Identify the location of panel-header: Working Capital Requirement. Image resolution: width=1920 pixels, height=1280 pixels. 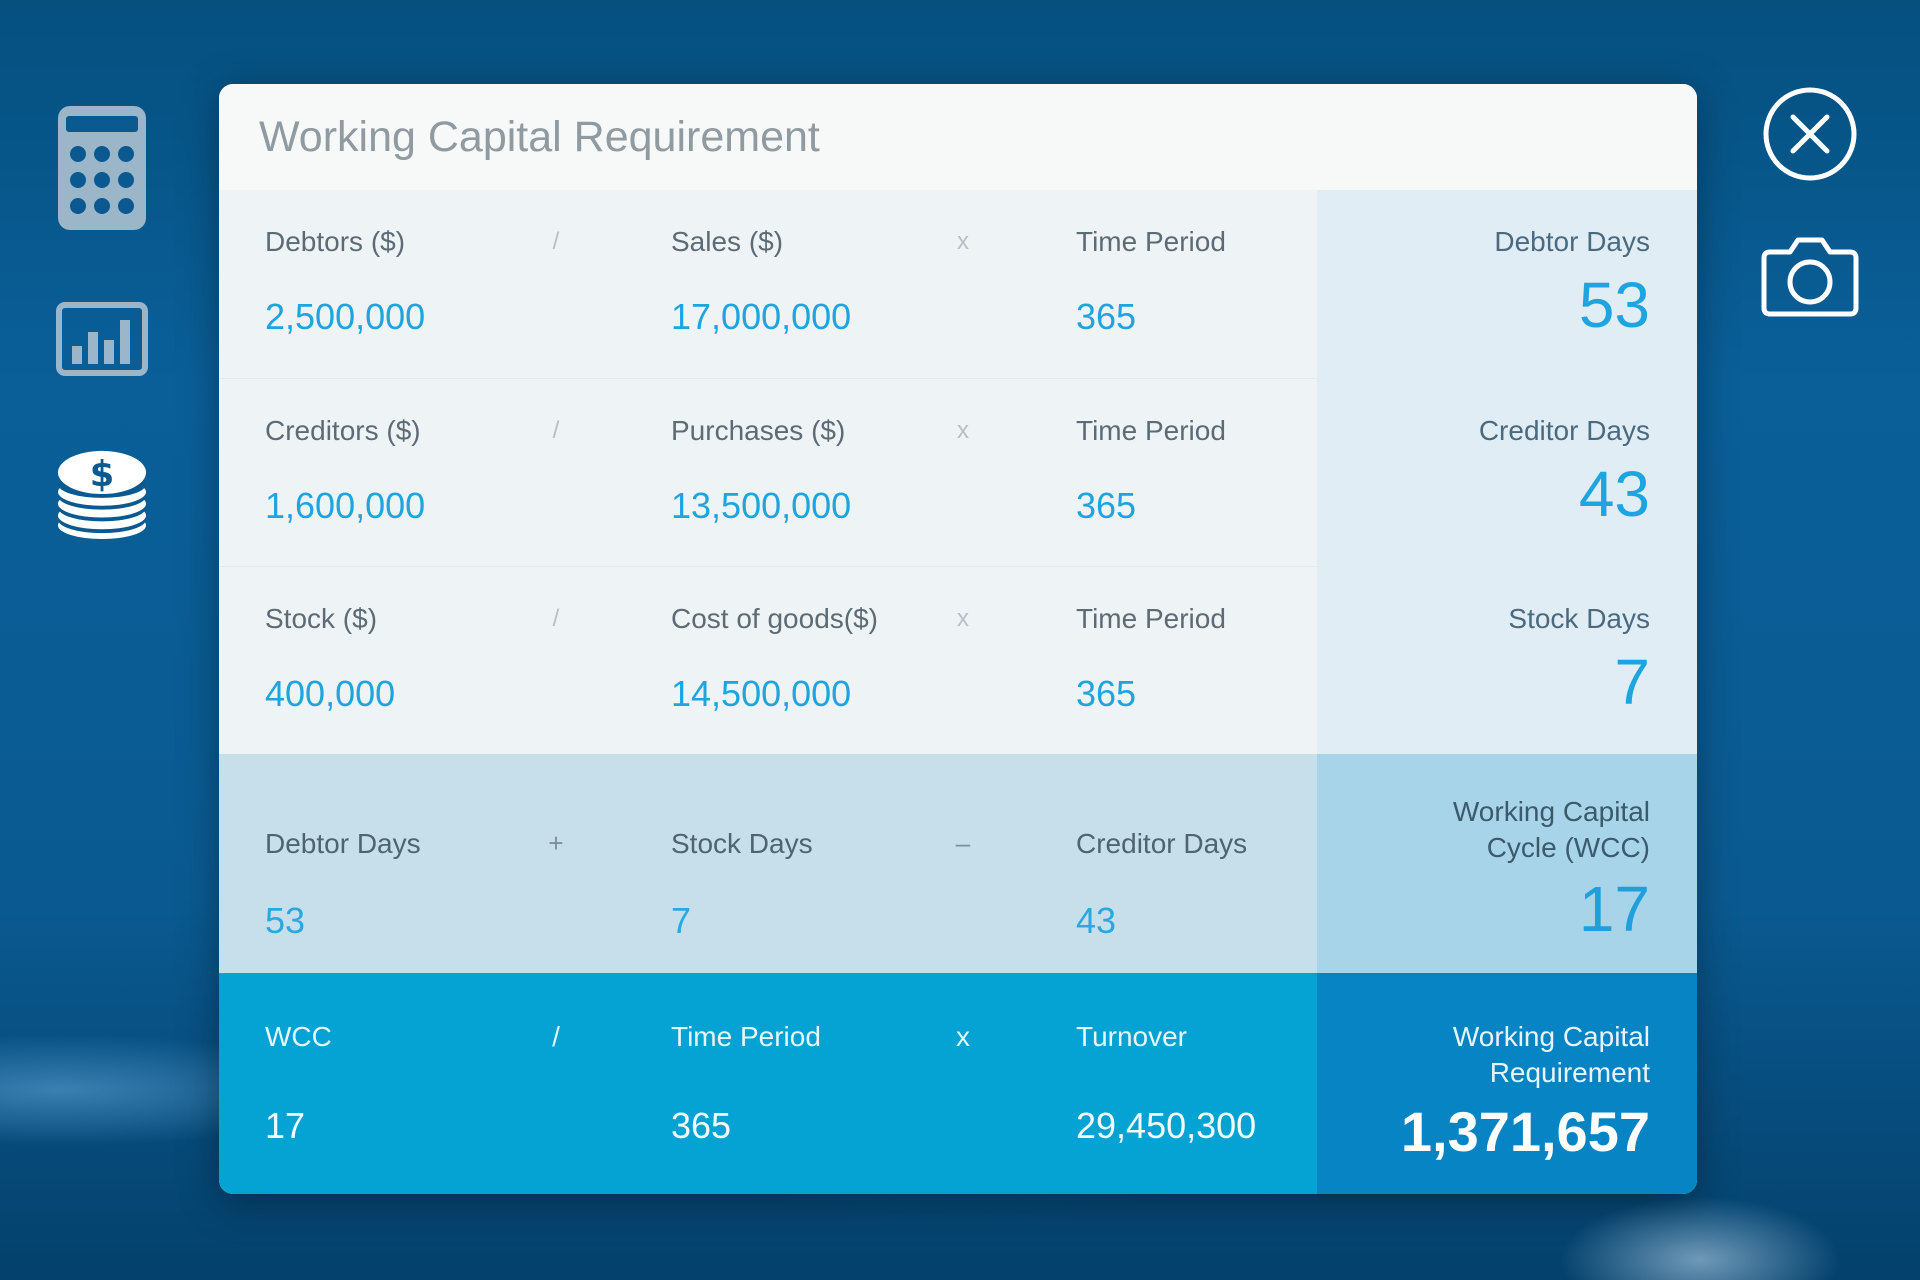
(958, 137).